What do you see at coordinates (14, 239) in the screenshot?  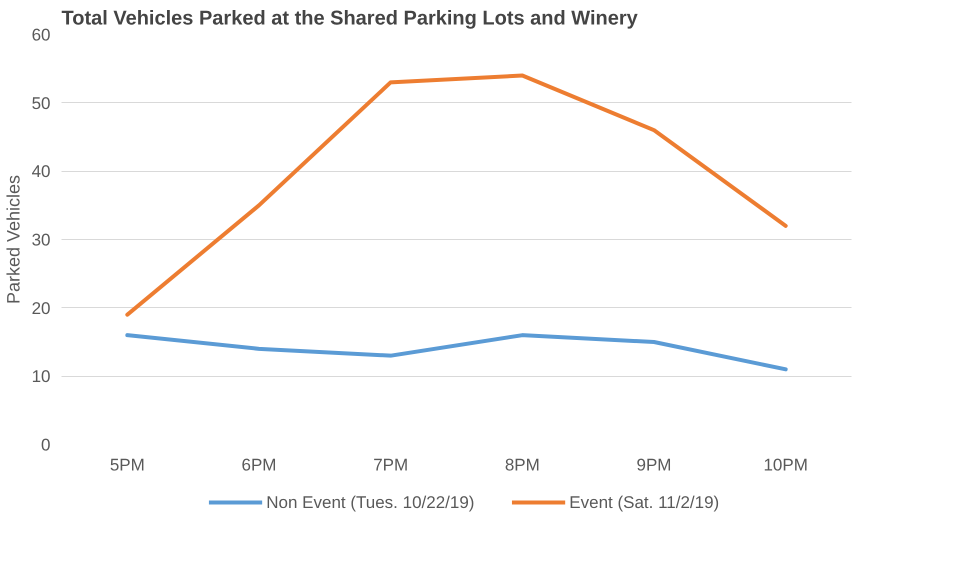 I see `y-axis-title: Parked Vehicles` at bounding box center [14, 239].